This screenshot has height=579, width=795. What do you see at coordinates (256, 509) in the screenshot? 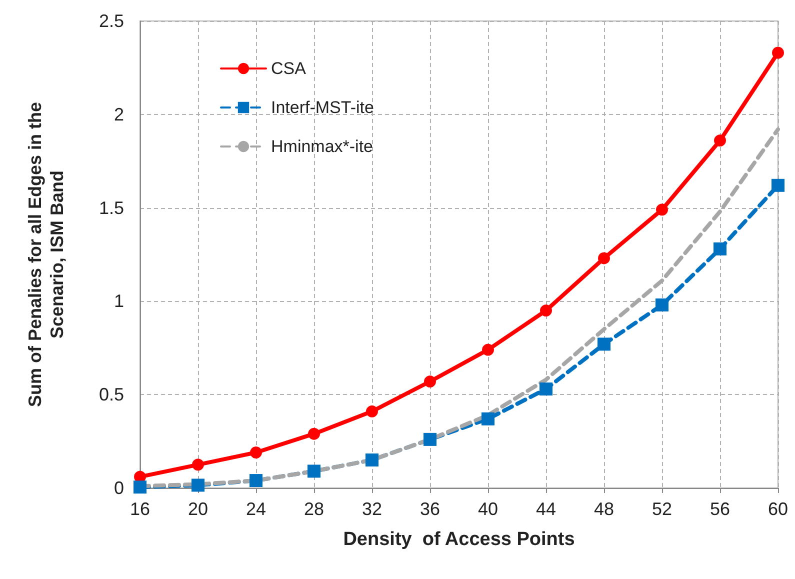
I see `x-tick-label: 24` at bounding box center [256, 509].